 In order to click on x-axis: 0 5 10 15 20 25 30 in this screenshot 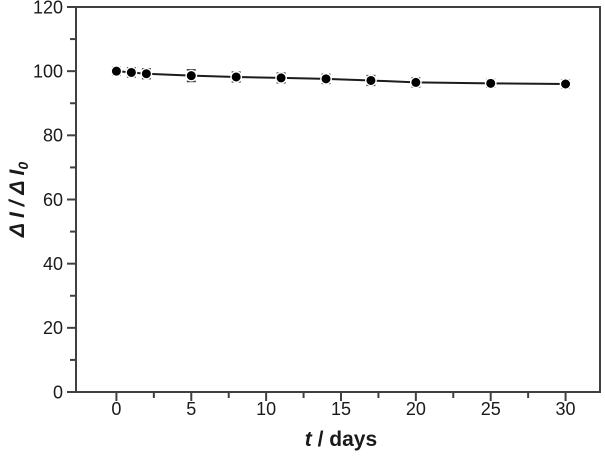, I will do `click(343, 406)`.